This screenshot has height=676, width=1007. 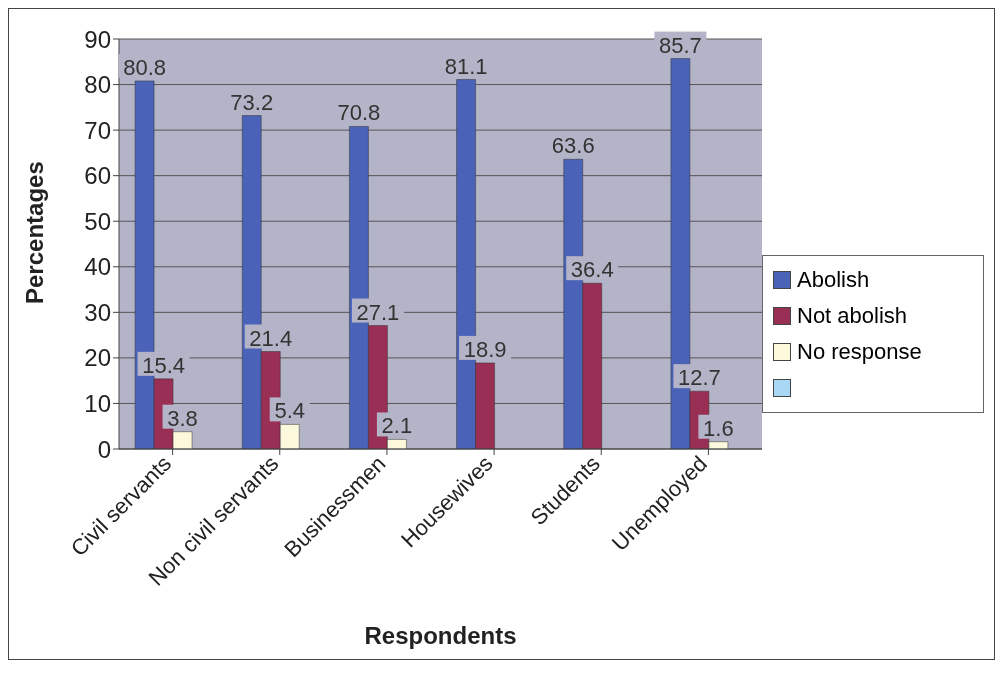 What do you see at coordinates (97, 176) in the screenshot?
I see `y-tick-label: 60` at bounding box center [97, 176].